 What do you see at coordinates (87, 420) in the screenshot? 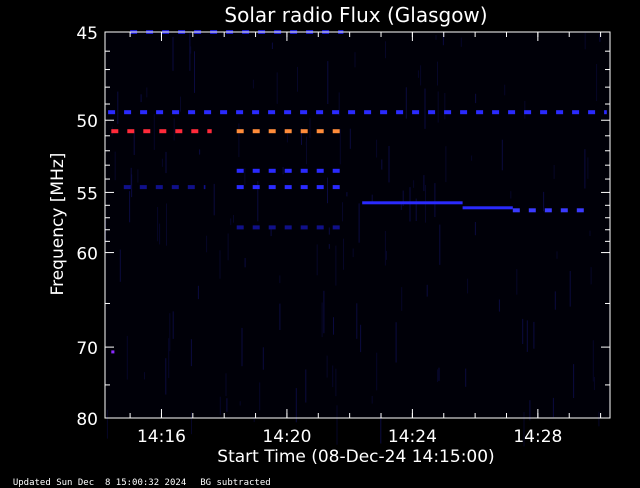
I see `y-tick-label: 80` at bounding box center [87, 420].